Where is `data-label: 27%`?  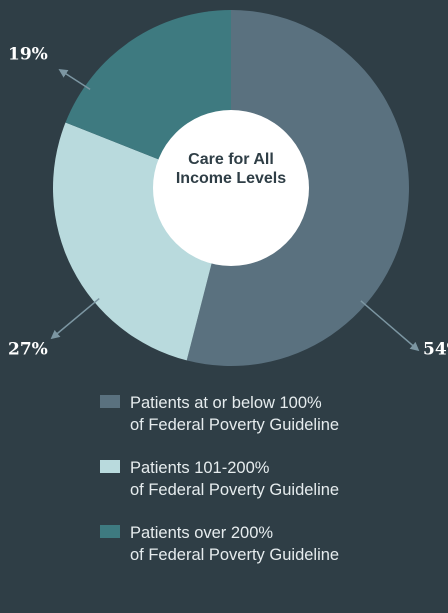 data-label: 27% is located at coordinates (28, 350).